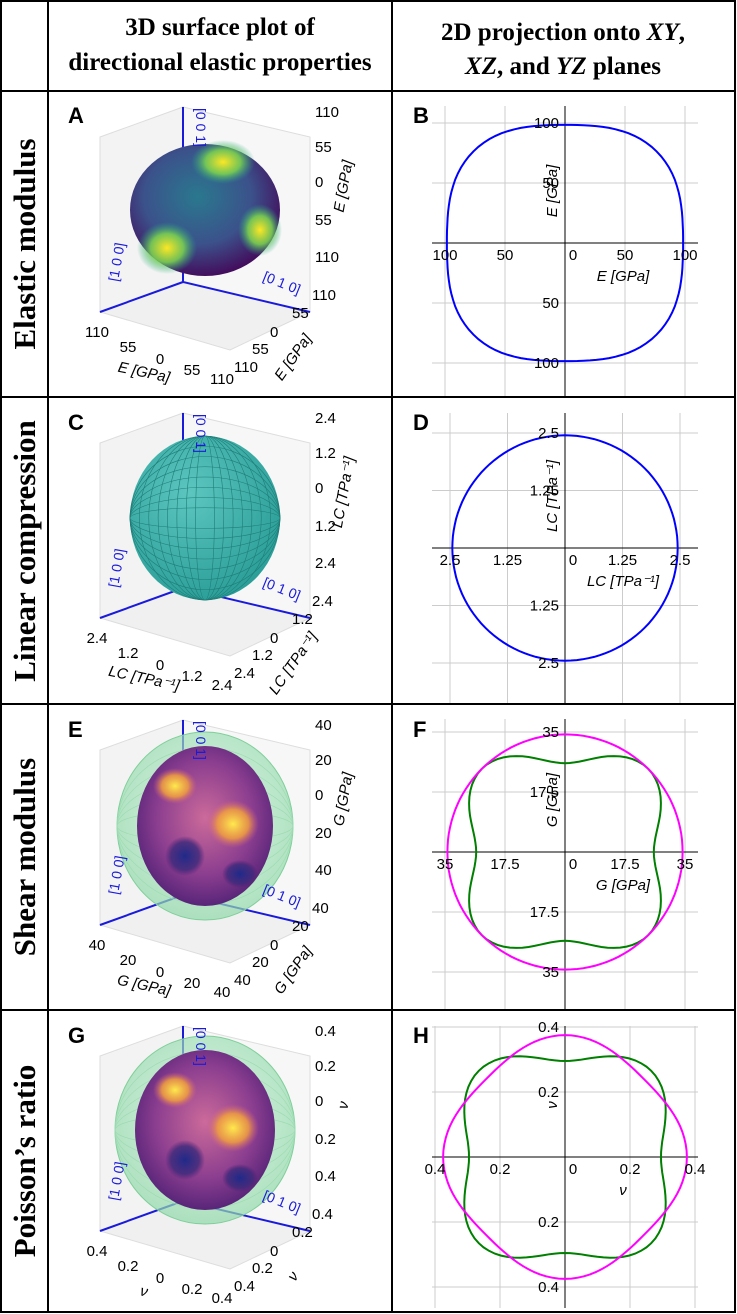  Describe the element at coordinates (75, 729) in the screenshot. I see `panel-label-e: E` at that location.